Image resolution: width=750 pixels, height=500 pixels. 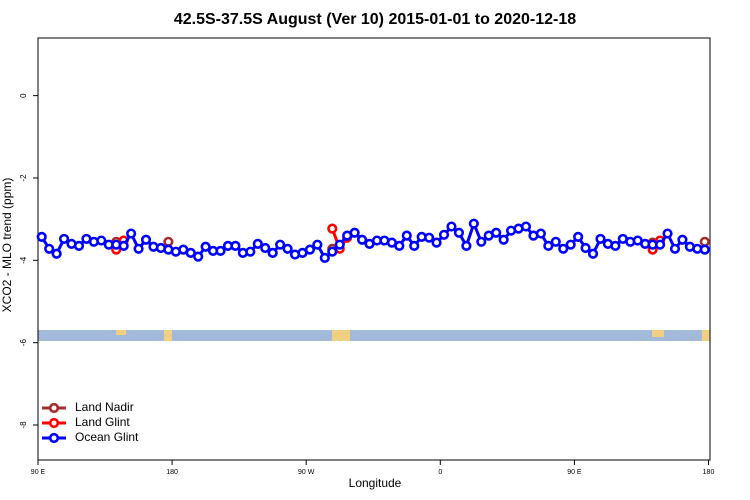 What do you see at coordinates (102, 422) in the screenshot?
I see `legend-label: Land Glint` at bounding box center [102, 422].